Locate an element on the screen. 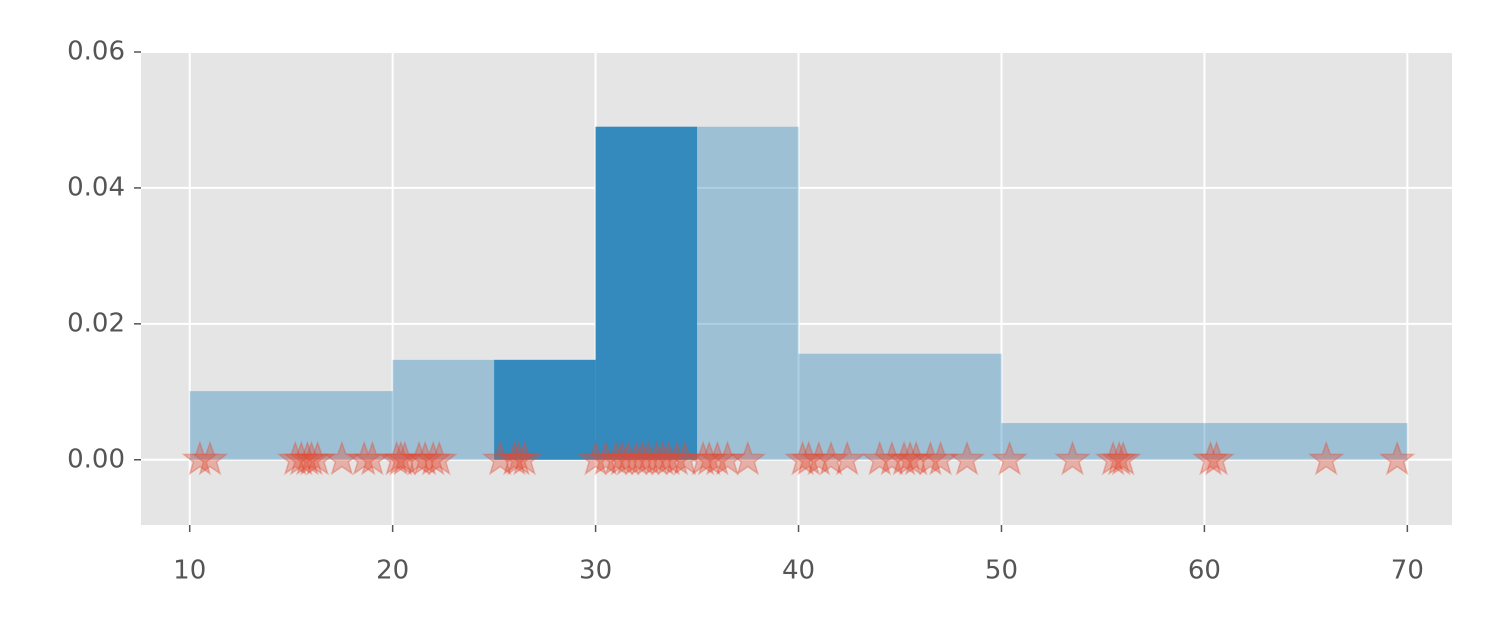  y-tick-label: 0.02 is located at coordinates (96, 323).